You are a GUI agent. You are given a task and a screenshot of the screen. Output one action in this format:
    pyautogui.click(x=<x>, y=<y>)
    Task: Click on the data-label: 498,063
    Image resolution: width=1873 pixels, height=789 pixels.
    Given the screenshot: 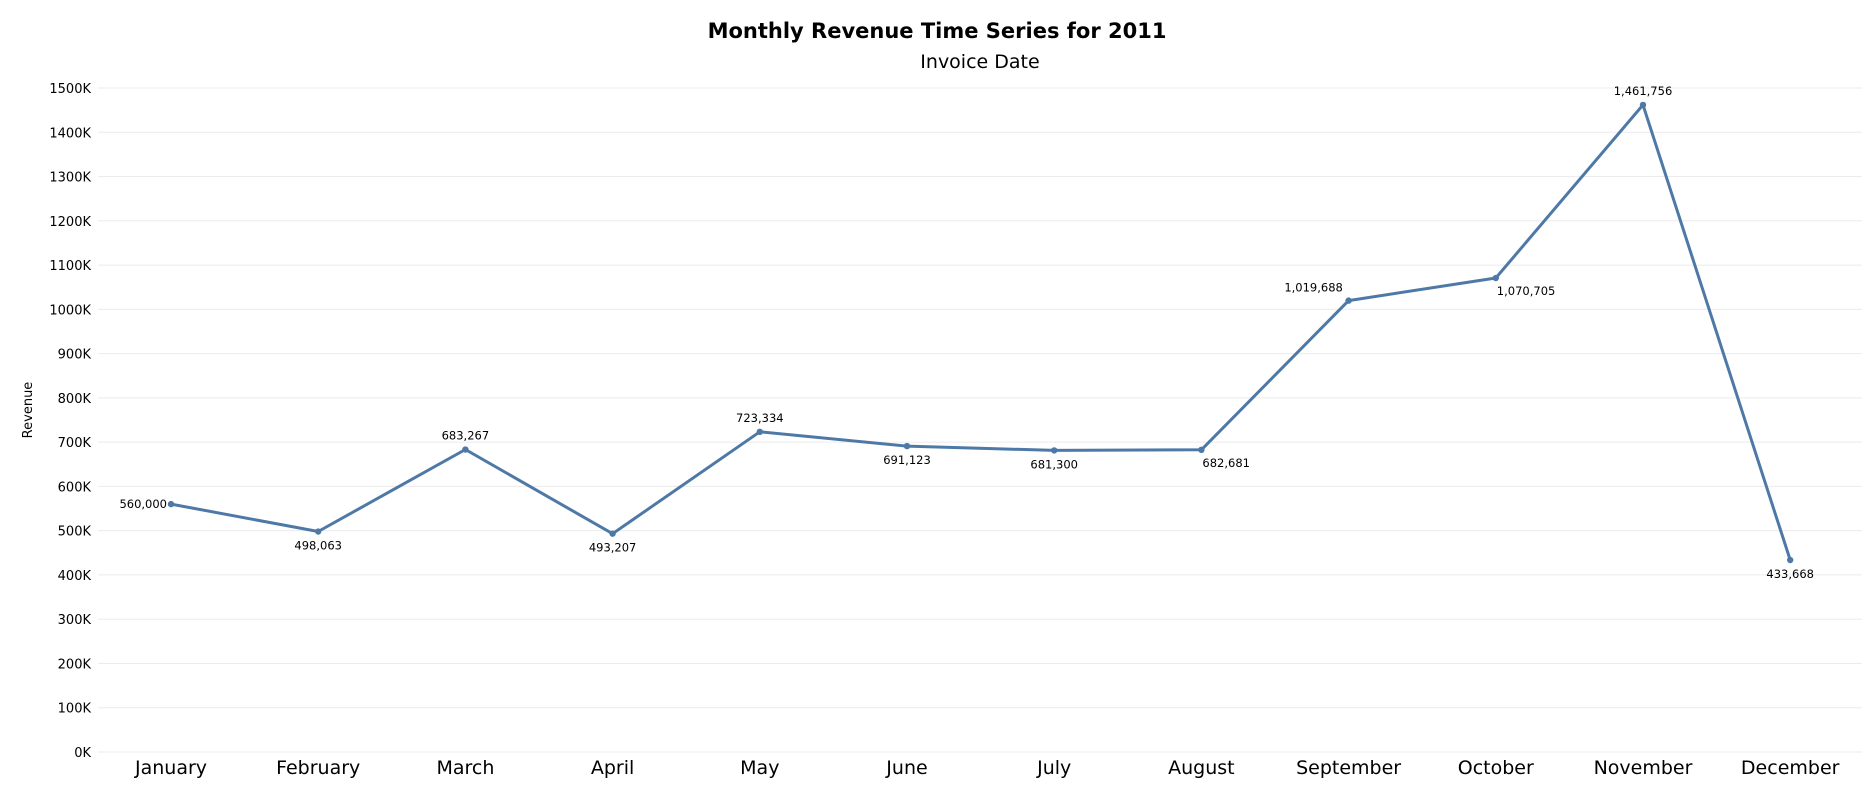 What is the action you would take?
    pyautogui.click(x=318, y=546)
    